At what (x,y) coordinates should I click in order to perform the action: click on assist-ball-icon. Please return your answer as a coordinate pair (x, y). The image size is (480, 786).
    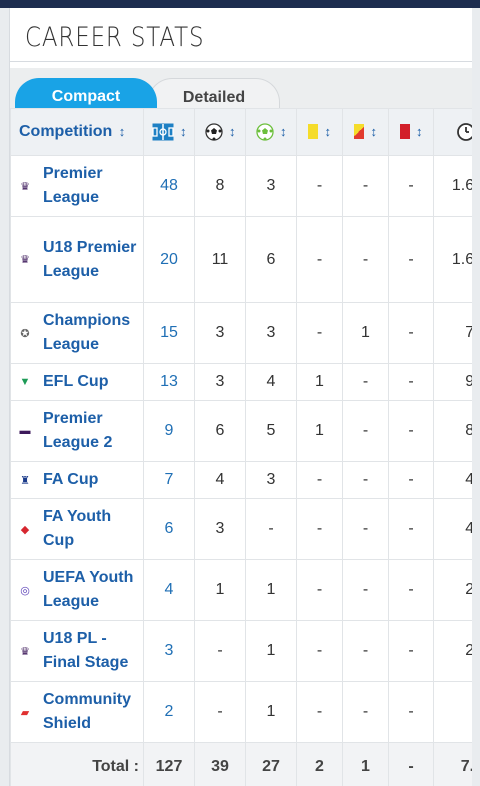
    Looking at the image, I should click on (264, 132).